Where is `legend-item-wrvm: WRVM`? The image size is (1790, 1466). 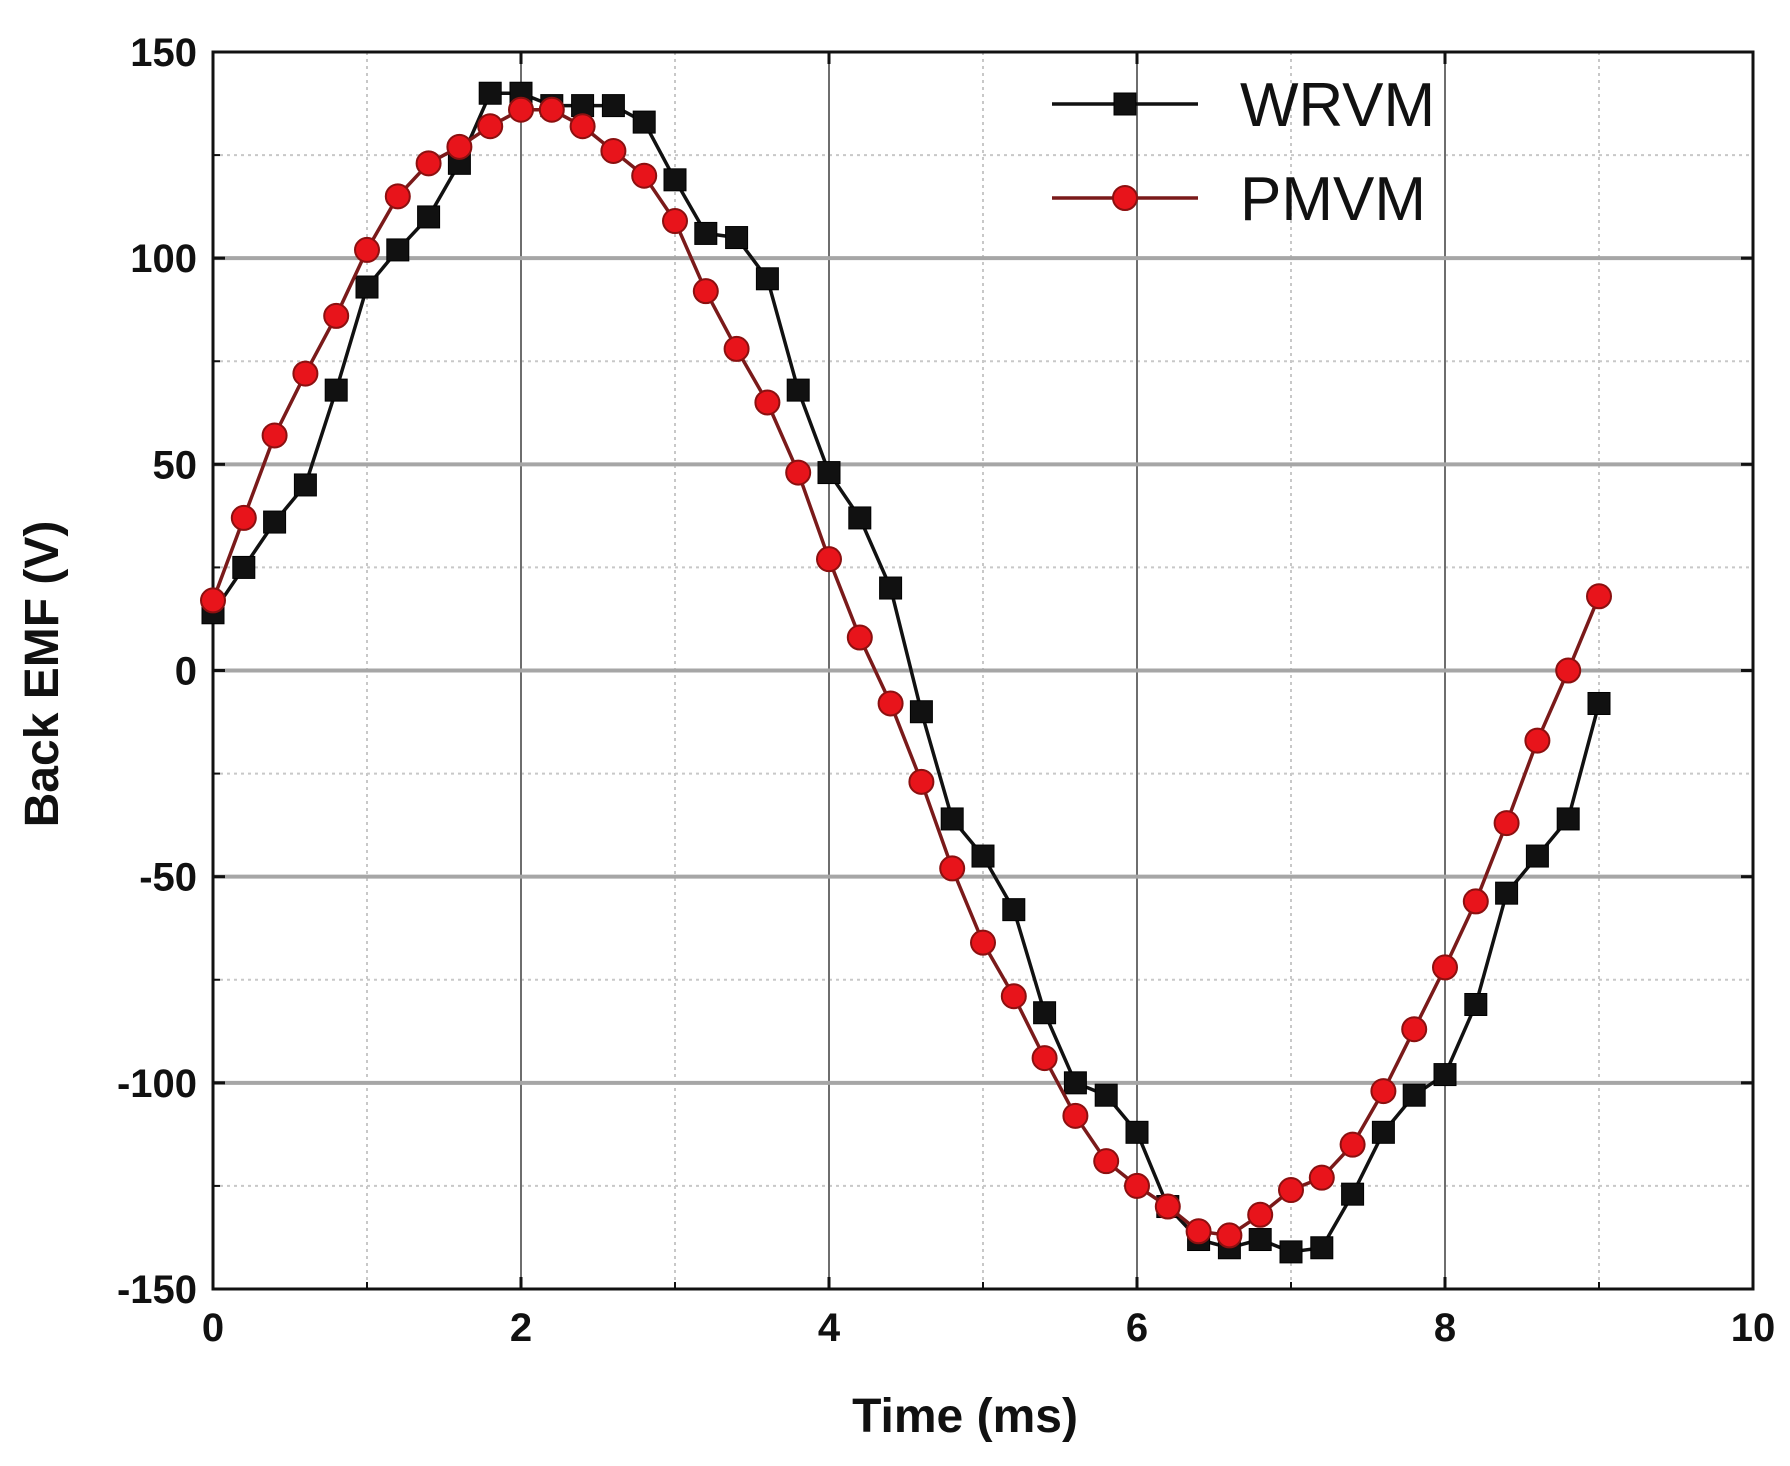
legend-item-wrvm: WRVM is located at coordinates (1243, 105).